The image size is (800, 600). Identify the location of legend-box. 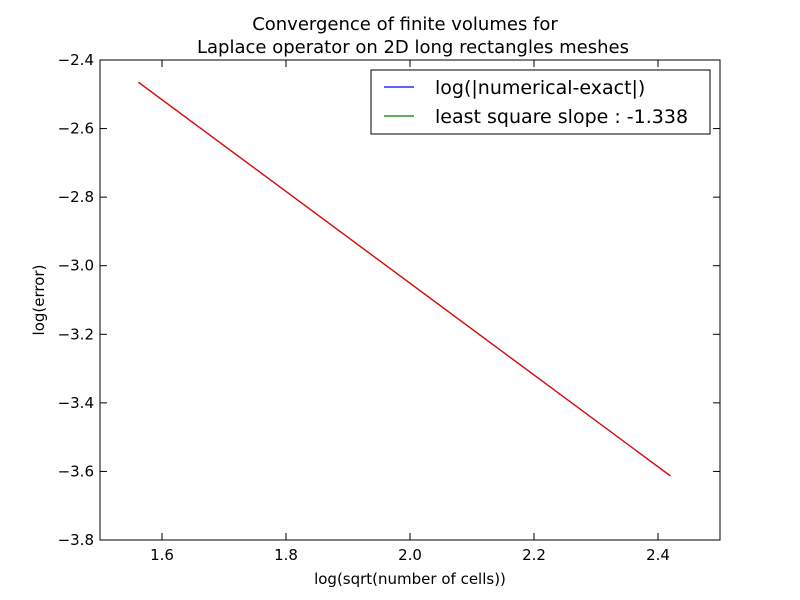
(540, 102).